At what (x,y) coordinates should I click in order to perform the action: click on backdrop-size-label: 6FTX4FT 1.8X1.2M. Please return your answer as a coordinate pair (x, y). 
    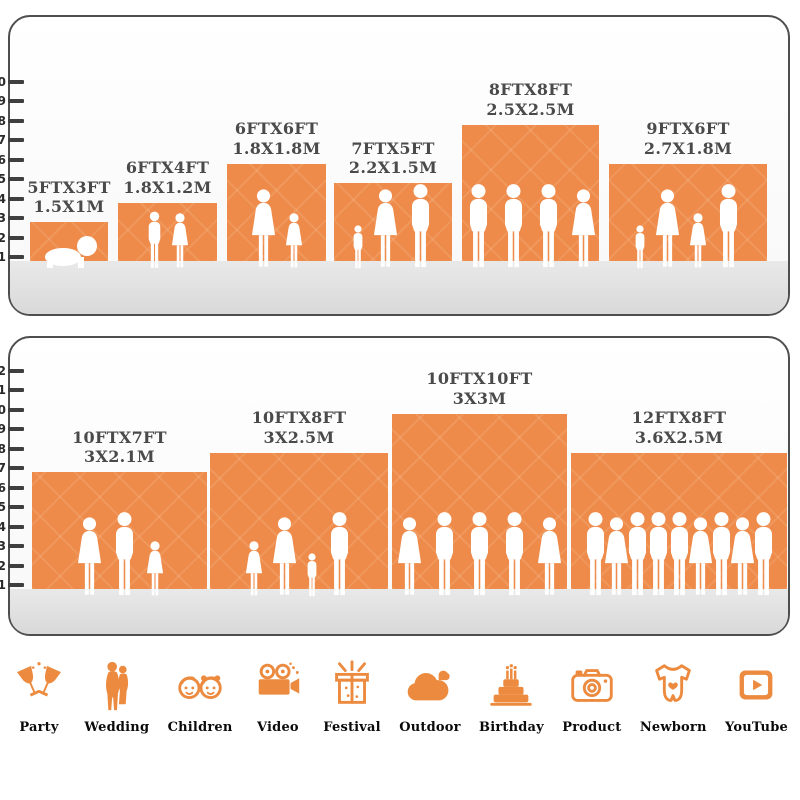
    Looking at the image, I should click on (168, 177).